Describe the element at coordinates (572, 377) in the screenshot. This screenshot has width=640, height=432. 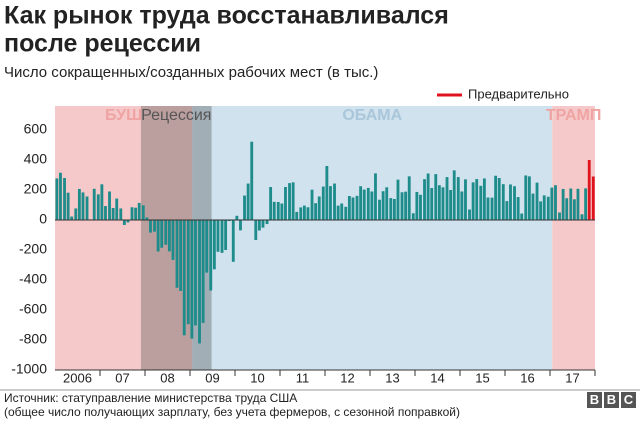
I see `x-tick-label: 17` at that location.